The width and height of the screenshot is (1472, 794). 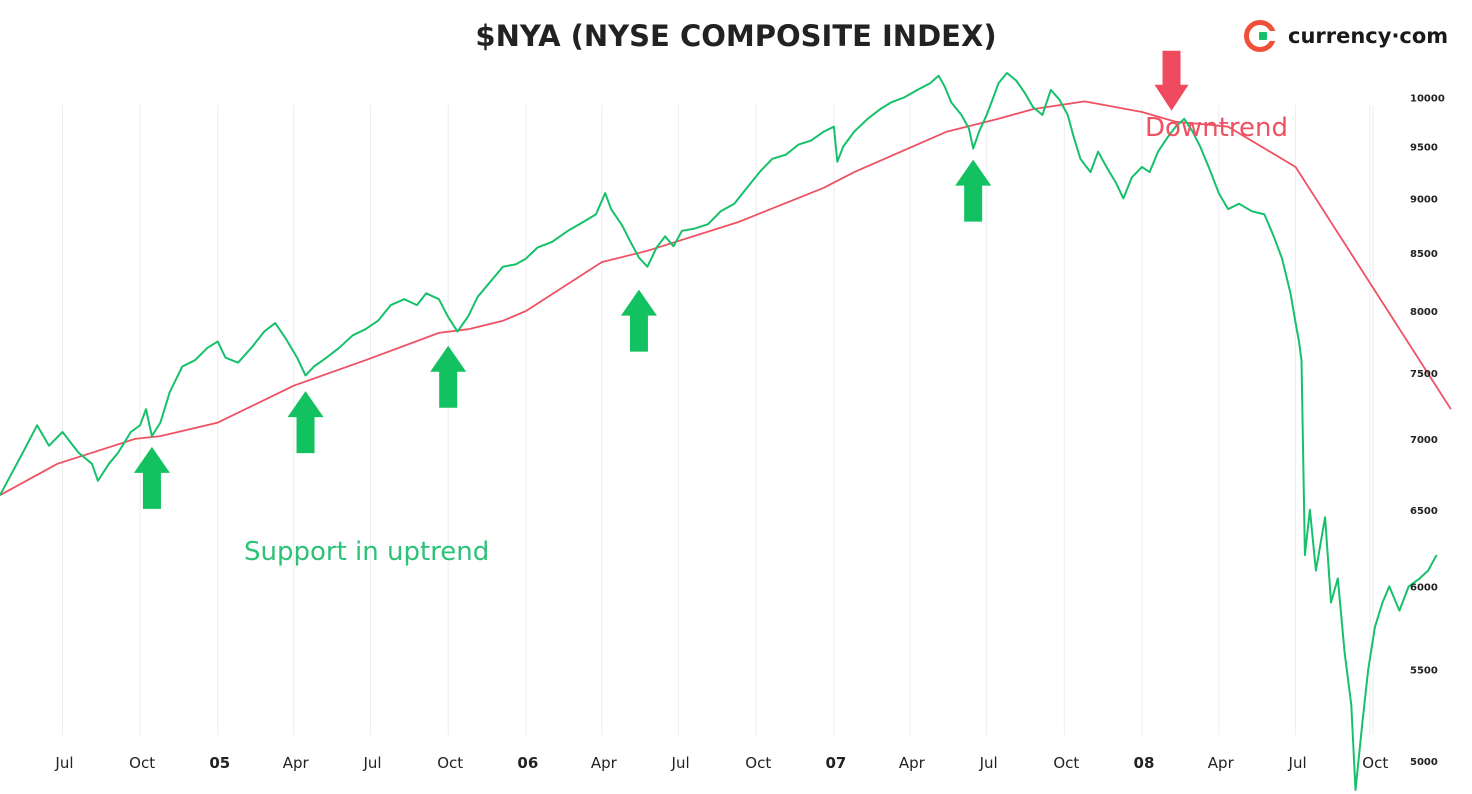 What do you see at coordinates (1271, 36) in the screenshot?
I see `brand-logo-icon-cut` at bounding box center [1271, 36].